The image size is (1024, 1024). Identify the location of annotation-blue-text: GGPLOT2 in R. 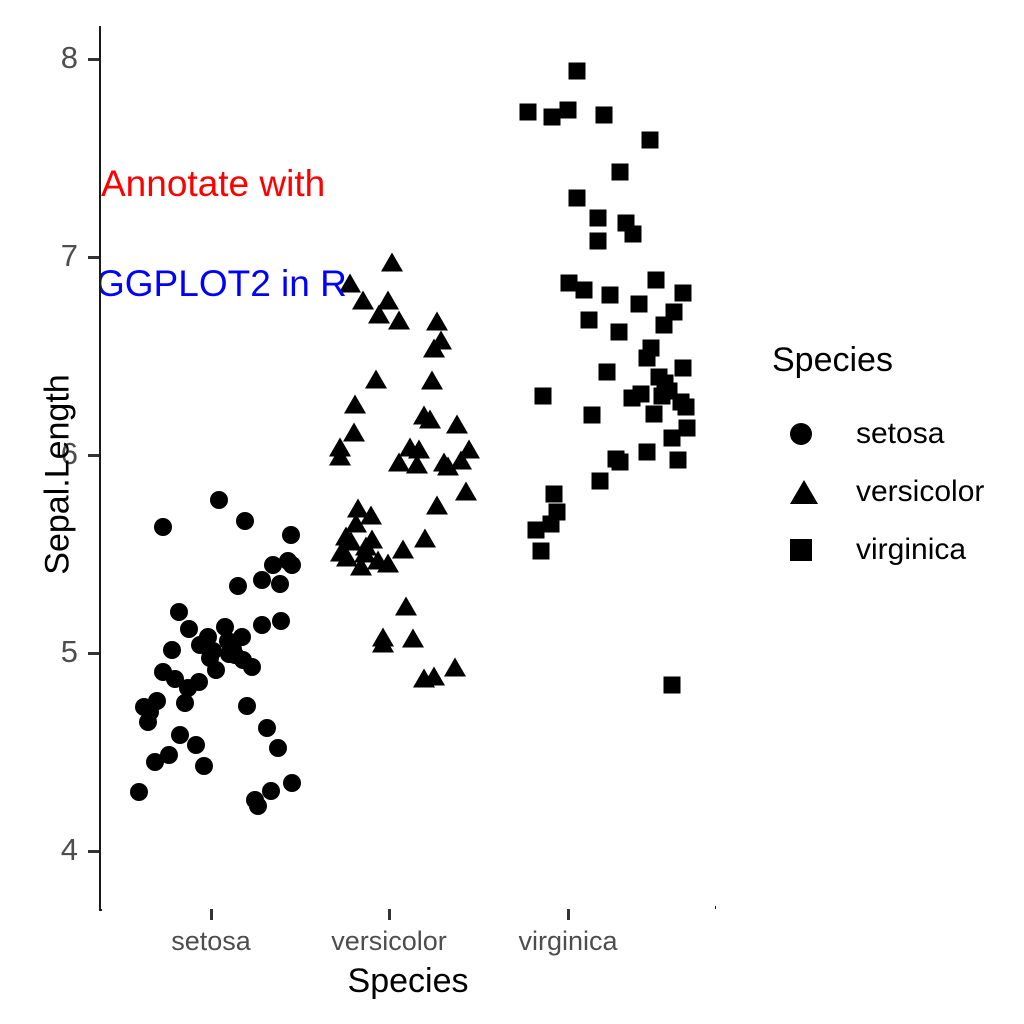
(224, 283).